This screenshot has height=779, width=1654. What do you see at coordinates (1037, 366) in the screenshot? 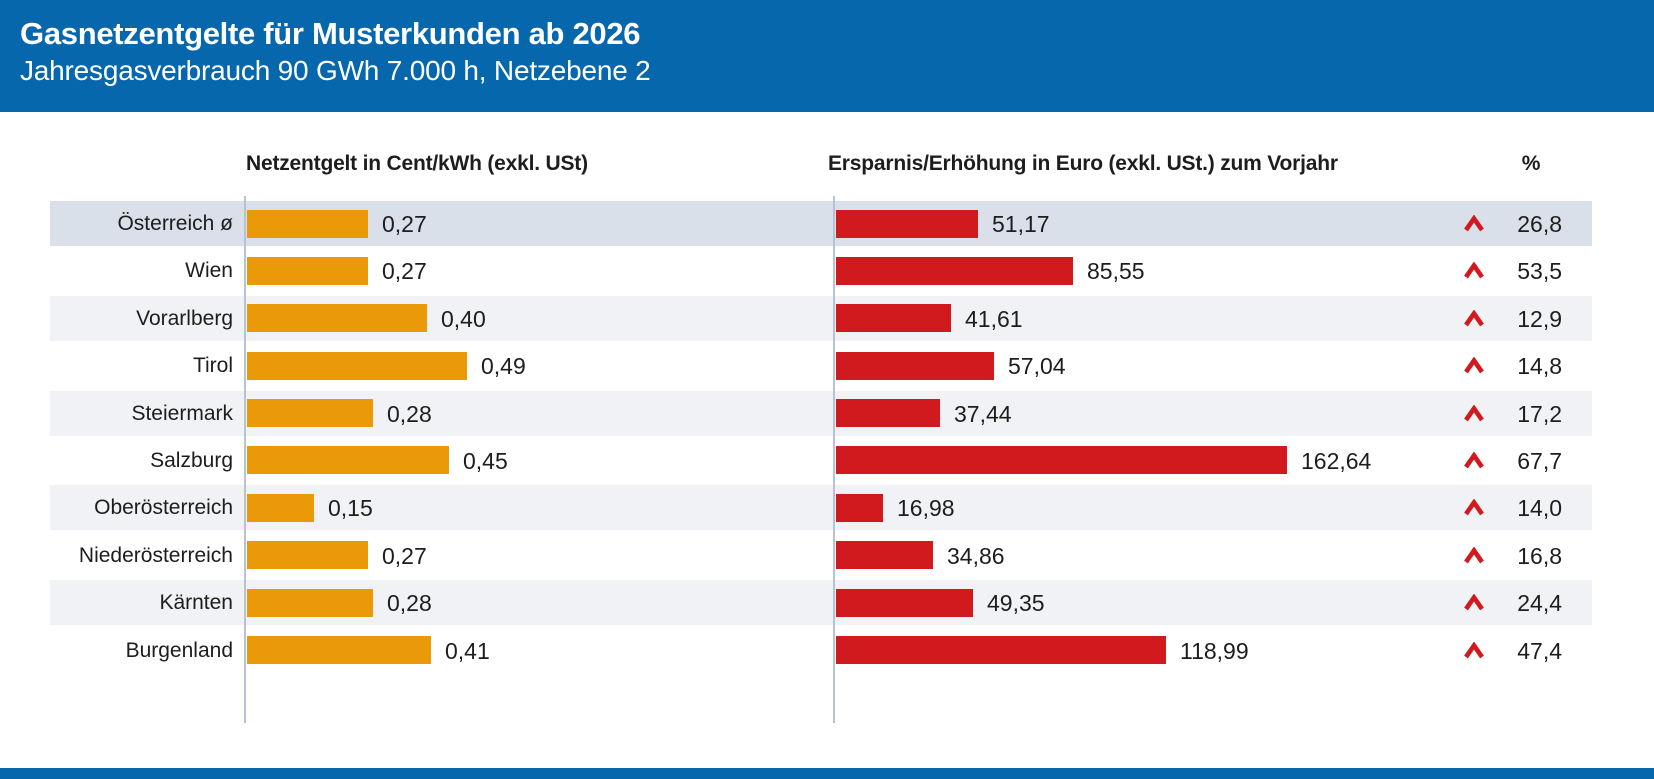
I see `ersparnis-value: 57,04` at bounding box center [1037, 366].